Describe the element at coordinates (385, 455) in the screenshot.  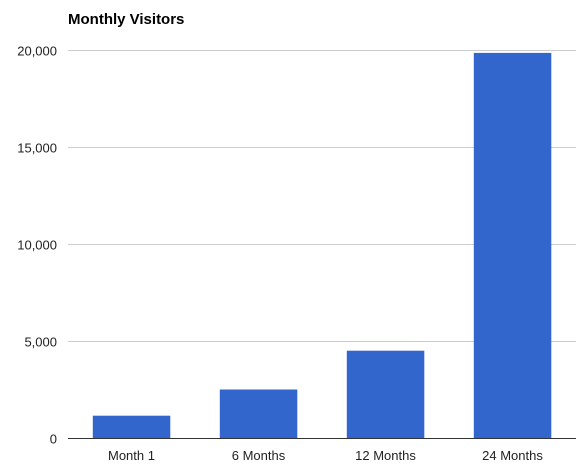
I see `x-tick-label: 12 Months` at that location.